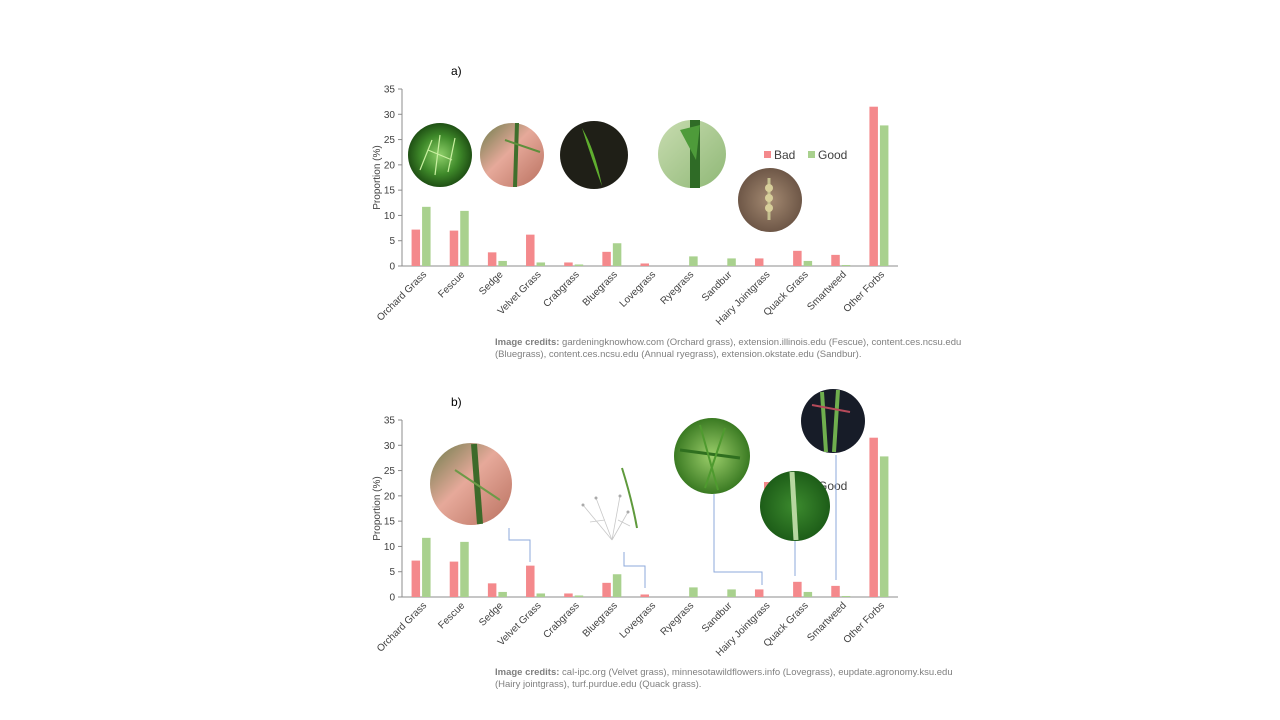 Image resolution: width=1280 pixels, height=720 pixels. I want to click on legend-label-bad: Bad, so click(784, 155).